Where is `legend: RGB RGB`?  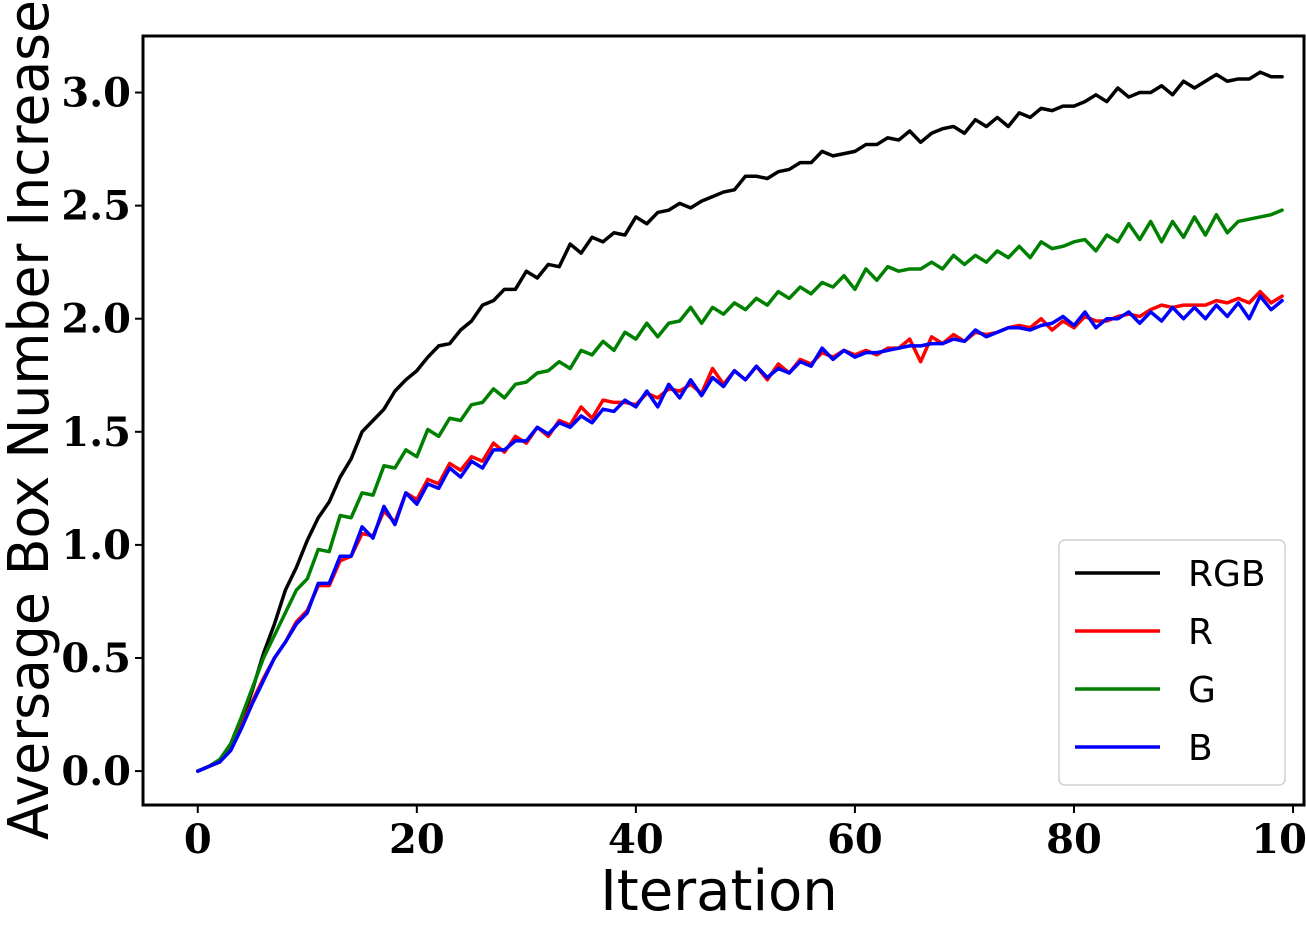 legend: RGB RGB is located at coordinates (1172, 662).